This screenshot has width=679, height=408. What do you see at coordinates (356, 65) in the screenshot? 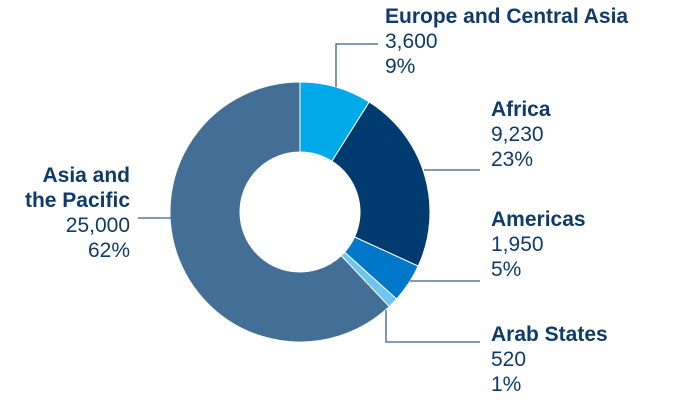
I see `leader-line-europe-and-central-asia` at bounding box center [356, 65].